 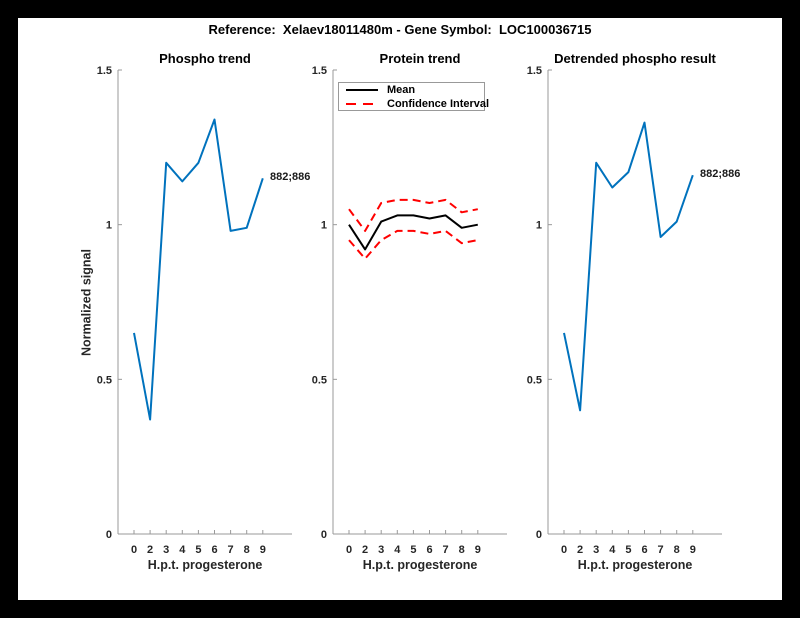 I want to click on x-axis-label-2: H.p.t. progesterone, so click(x=420, y=565).